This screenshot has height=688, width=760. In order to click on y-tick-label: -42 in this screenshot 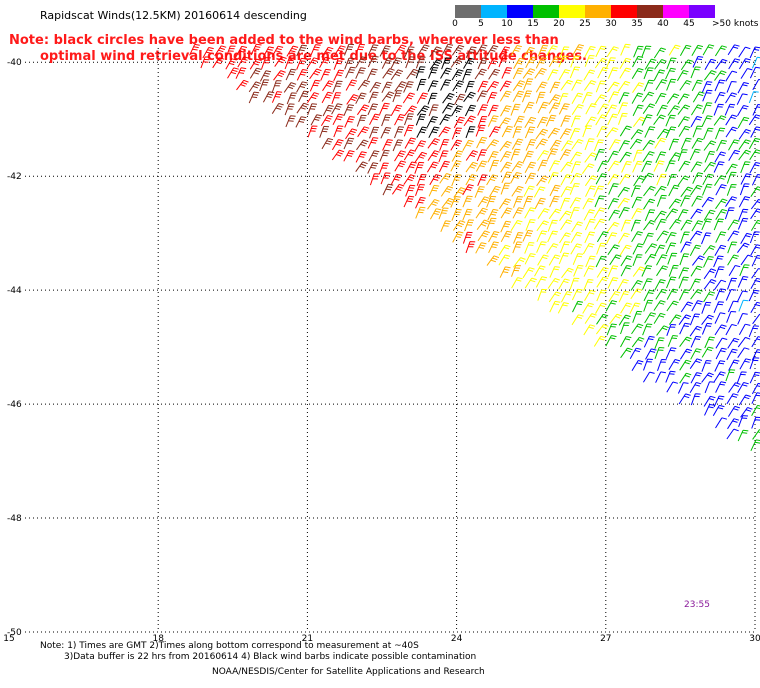, I will do `click(14, 177)`.